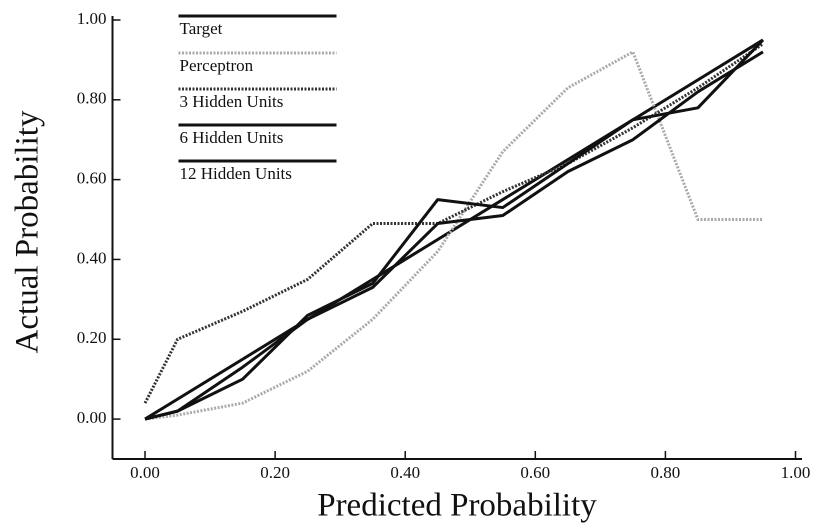 Image resolution: width=822 pixels, height=529 pixels. Describe the element at coordinates (535, 472) in the screenshot. I see `x-tick-label: 0.60` at that location.